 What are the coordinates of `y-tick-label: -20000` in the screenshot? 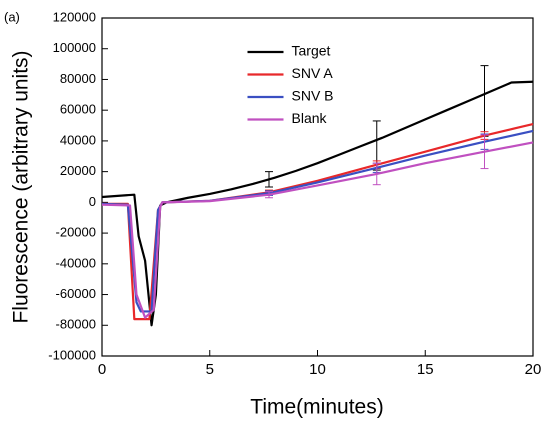 It's located at (76, 232).